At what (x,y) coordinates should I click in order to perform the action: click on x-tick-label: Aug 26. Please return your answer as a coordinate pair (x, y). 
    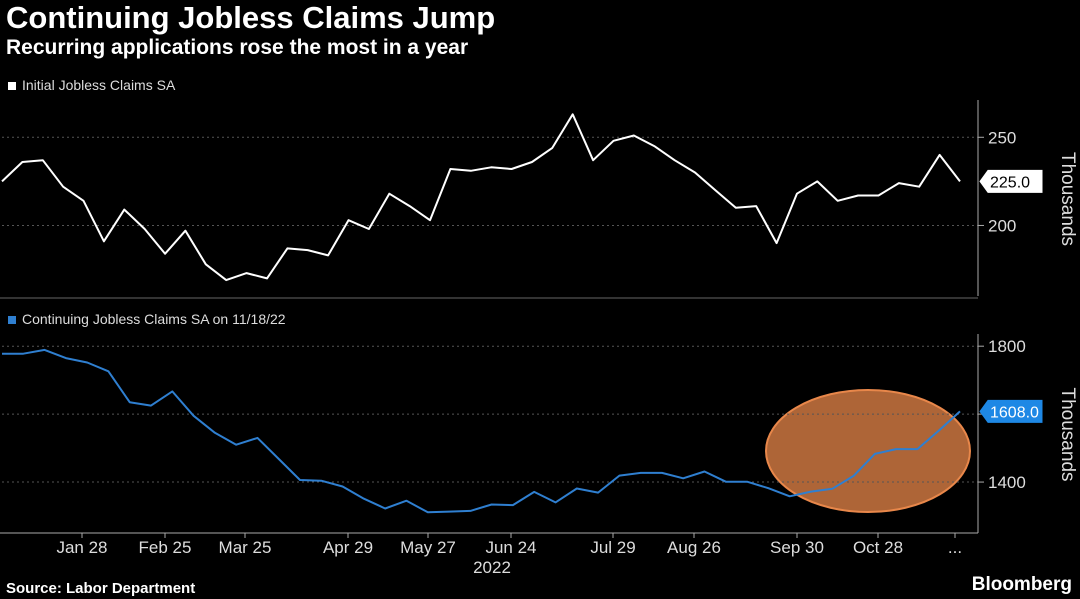
    Looking at the image, I should click on (694, 547).